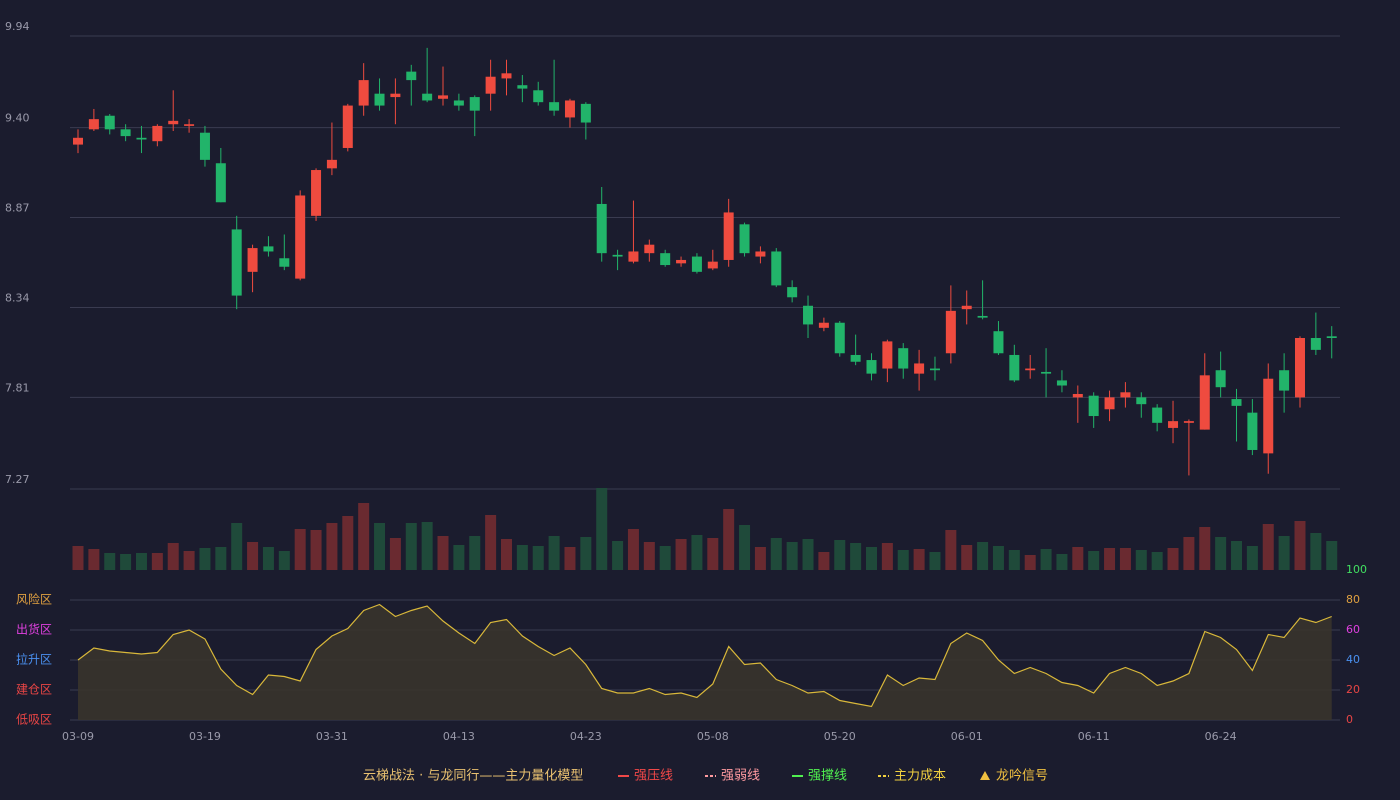  I want to click on indicator-line, so click(704, 655).